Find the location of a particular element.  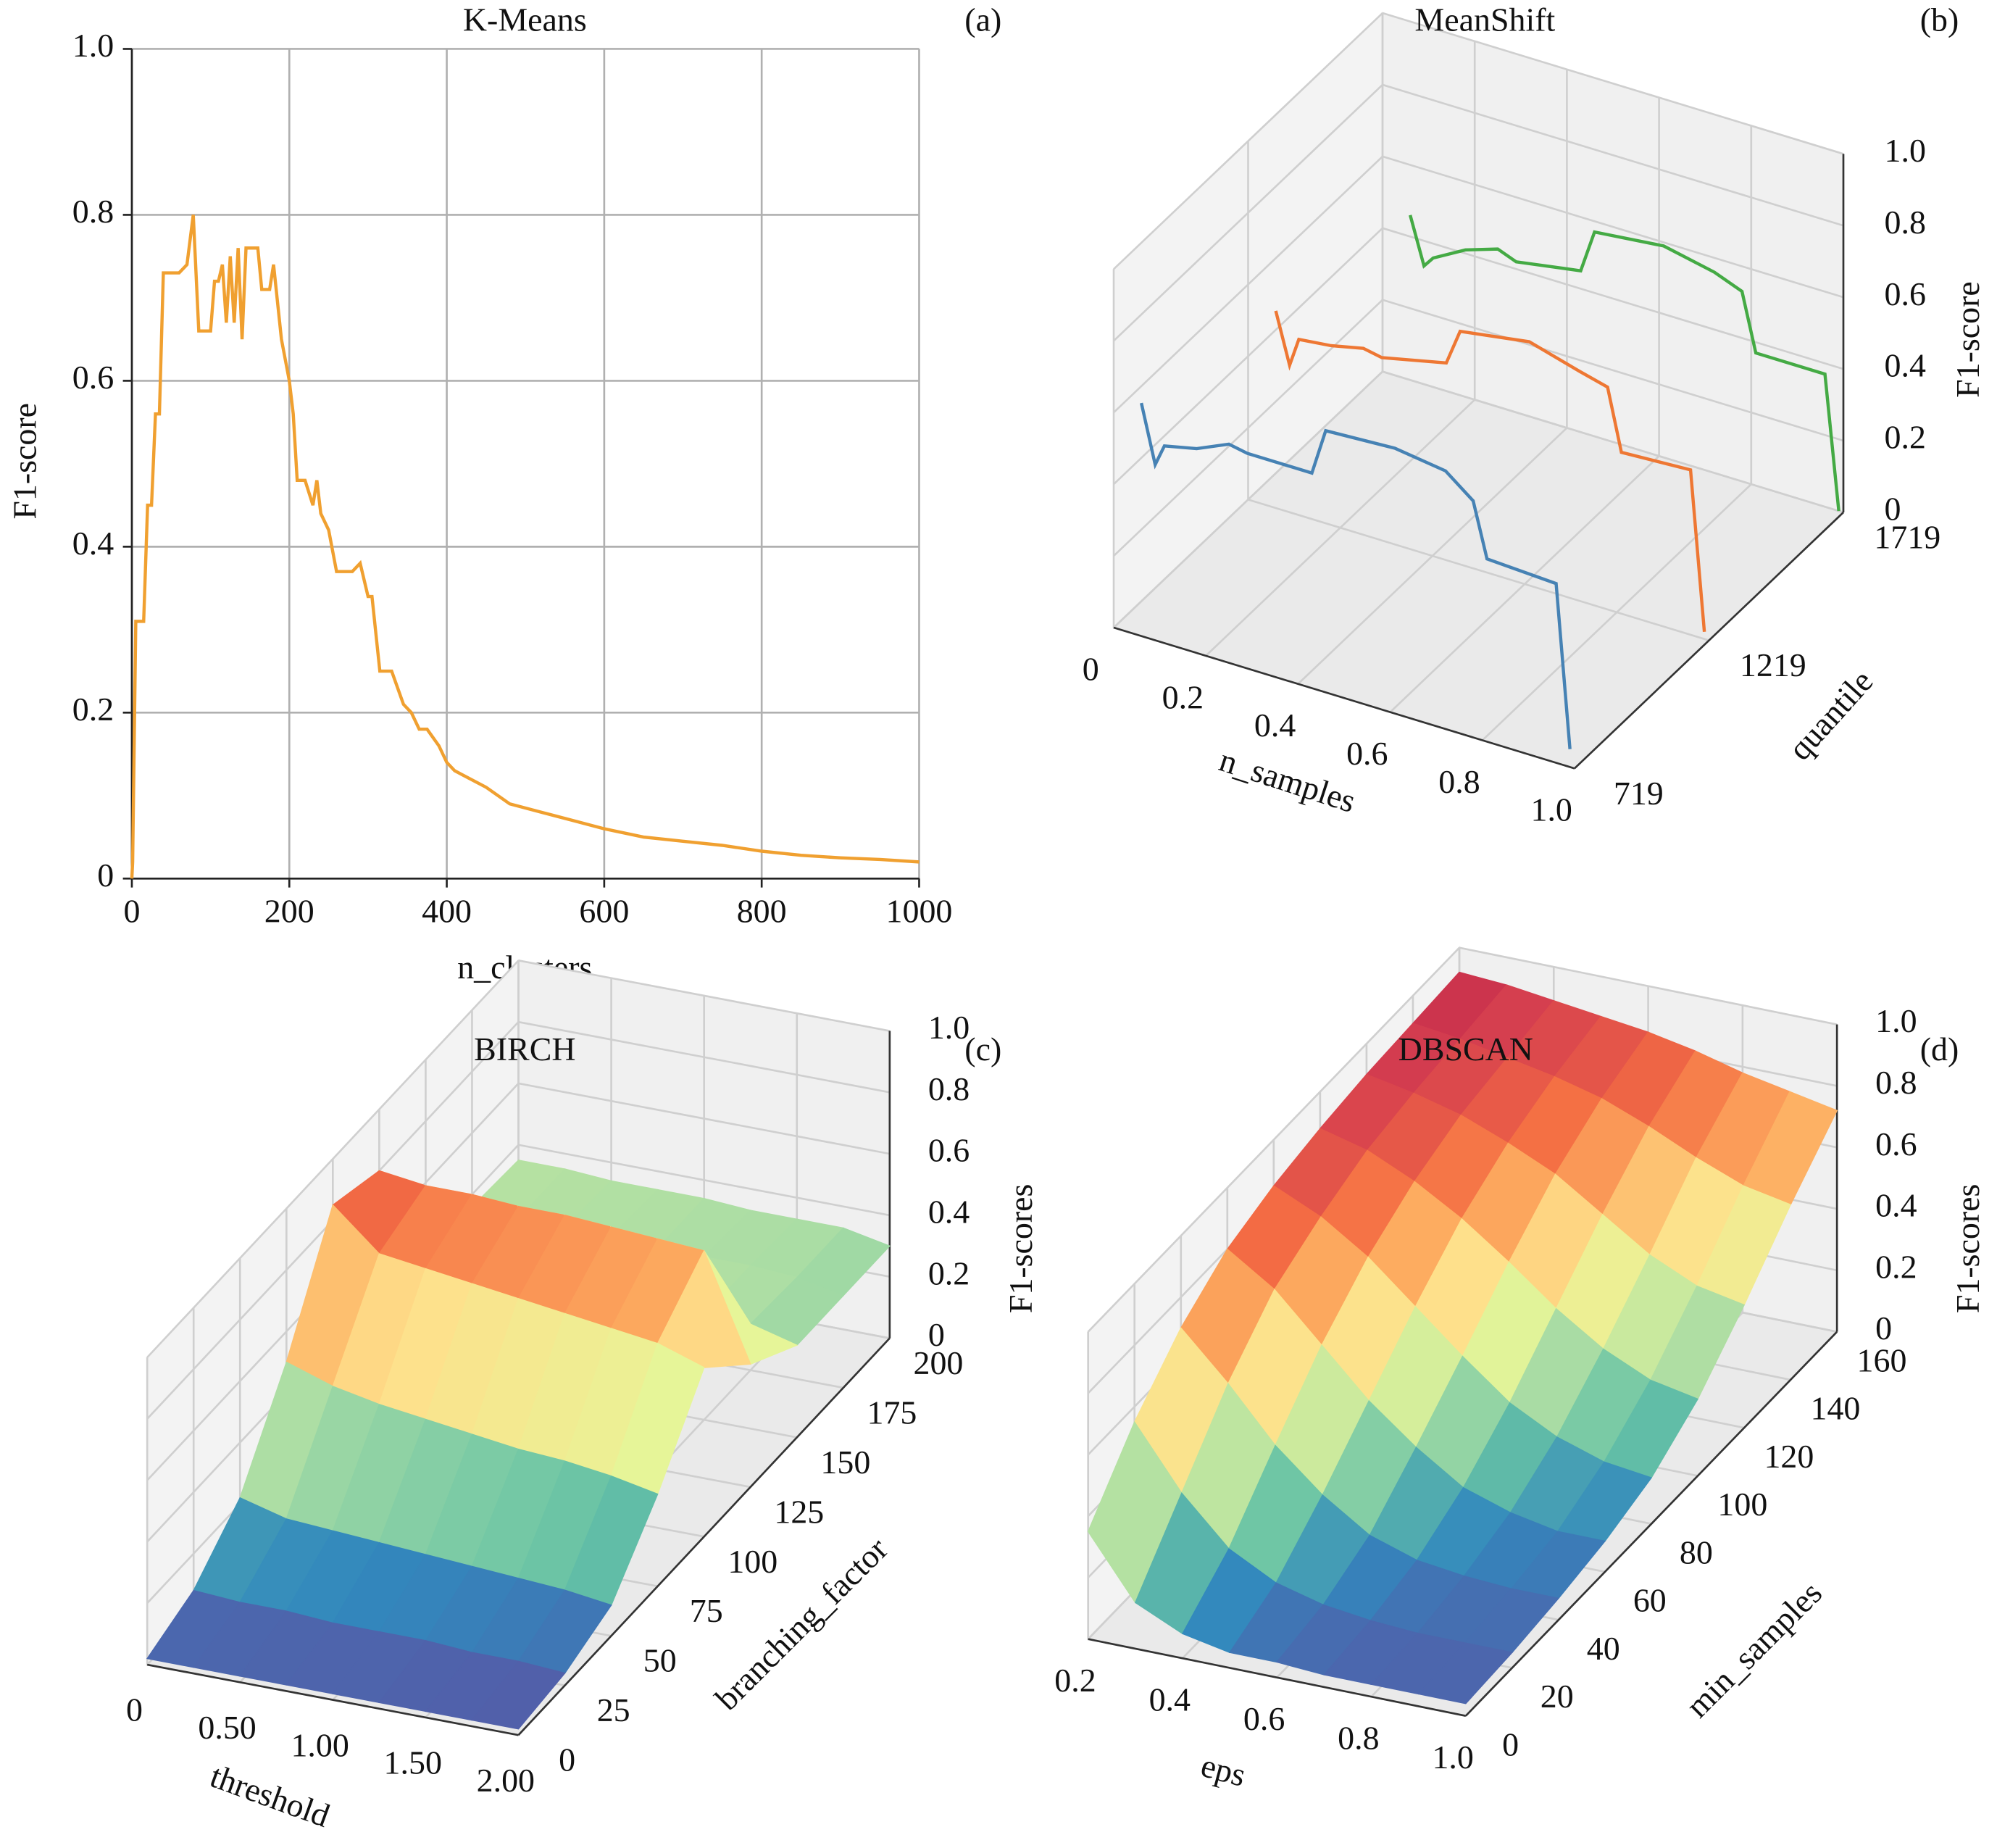

y-tick-label: 0.6 is located at coordinates (93, 378).